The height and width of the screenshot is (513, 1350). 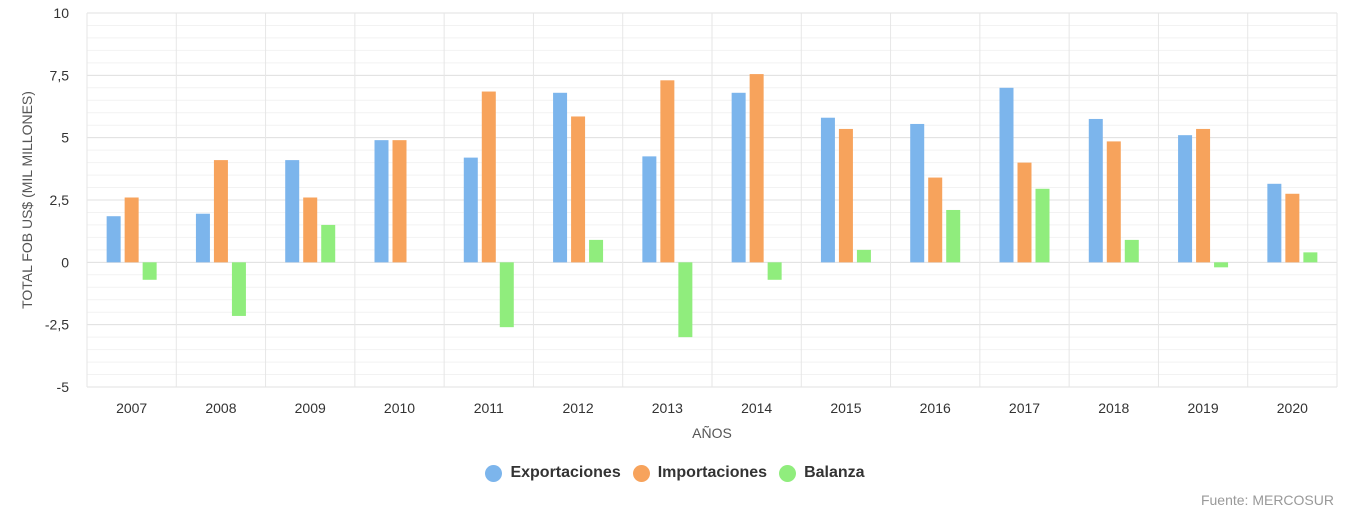 I want to click on legend-label-exportaciones: Exportaciones, so click(x=565, y=472).